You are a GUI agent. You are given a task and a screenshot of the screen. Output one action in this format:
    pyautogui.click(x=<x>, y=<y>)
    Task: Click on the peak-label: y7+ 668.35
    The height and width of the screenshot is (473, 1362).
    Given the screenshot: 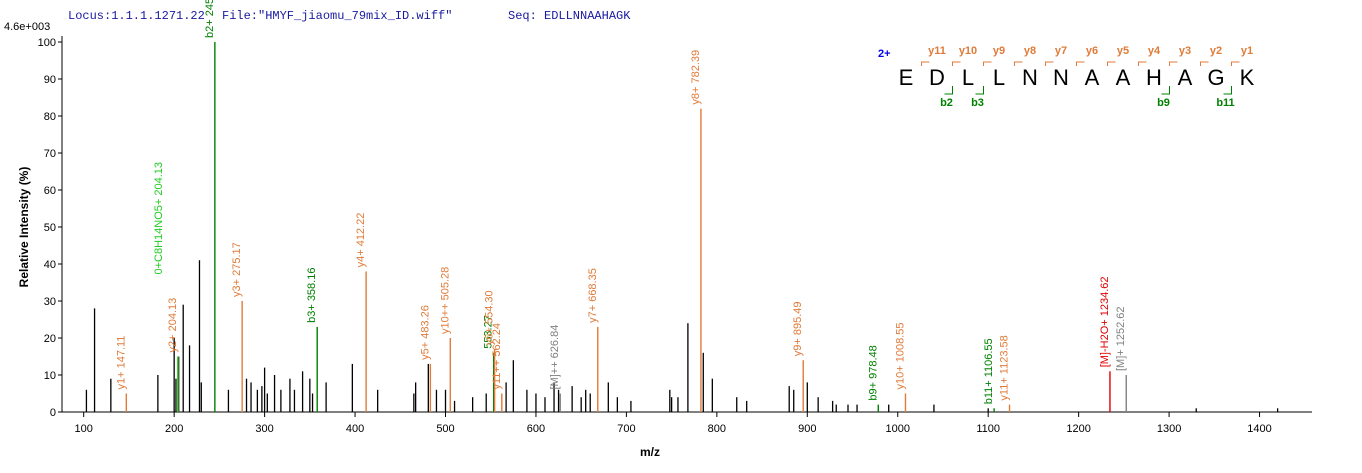 What is the action you would take?
    pyautogui.click(x=593, y=295)
    